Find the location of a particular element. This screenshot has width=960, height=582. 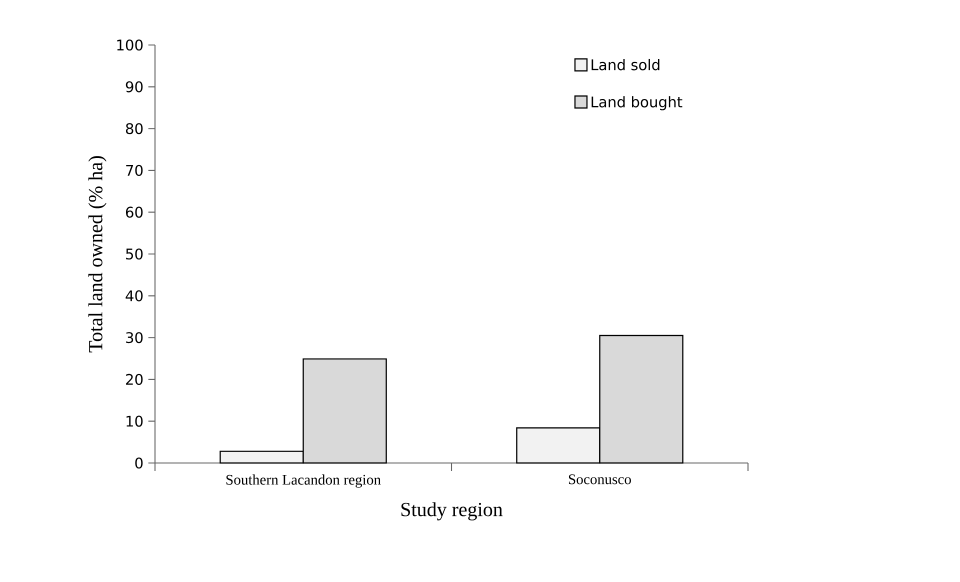

legend-label: Land sold is located at coordinates (626, 64).